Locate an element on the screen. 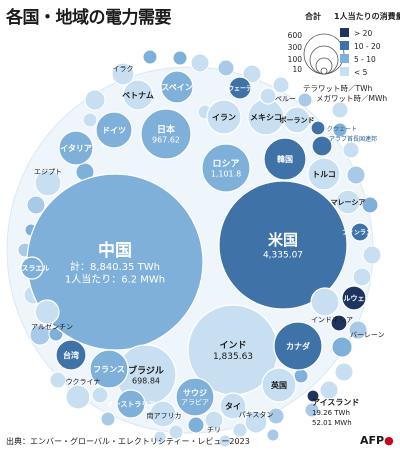 This screenshot has width=400, height=452. legend-size-value-0: 600 is located at coordinates (295, 35).